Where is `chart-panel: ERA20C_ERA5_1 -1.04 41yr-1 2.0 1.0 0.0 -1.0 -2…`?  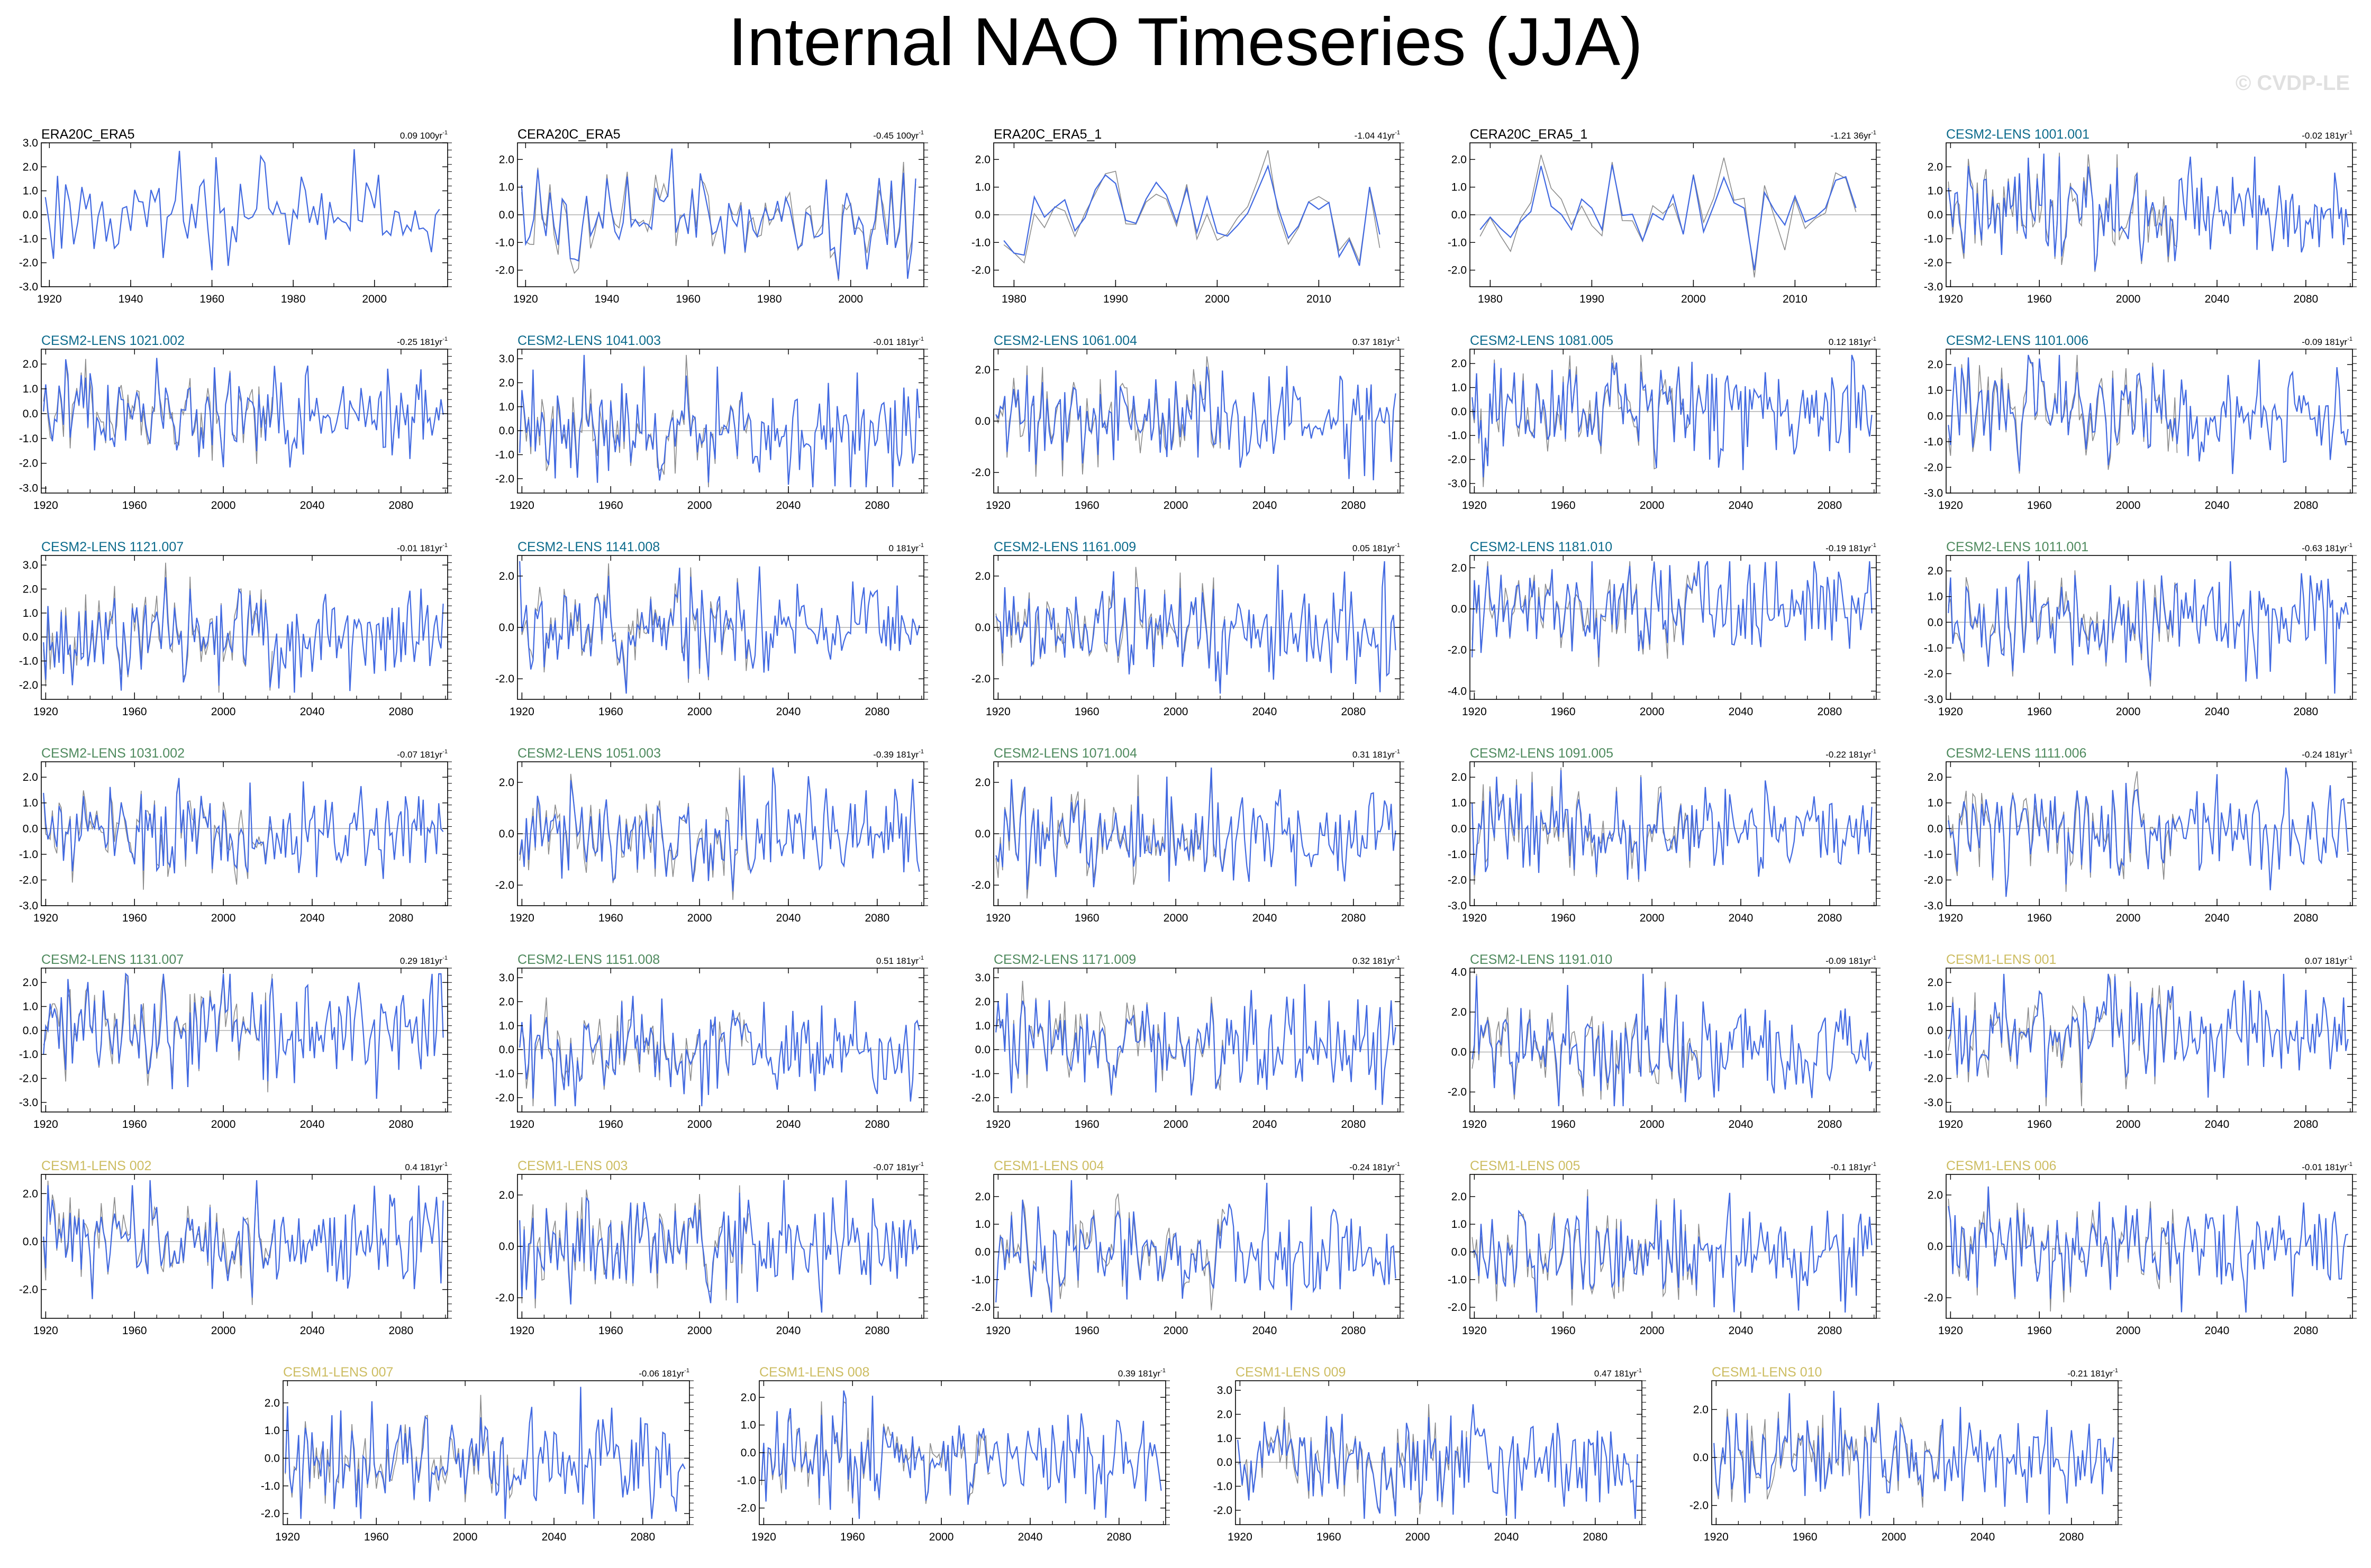
chart-panel: ERA20C_ERA5_1 -1.04 41yr-1 2.0 1.0 0.0 -1.0 -2… is located at coordinates (1212, 228).